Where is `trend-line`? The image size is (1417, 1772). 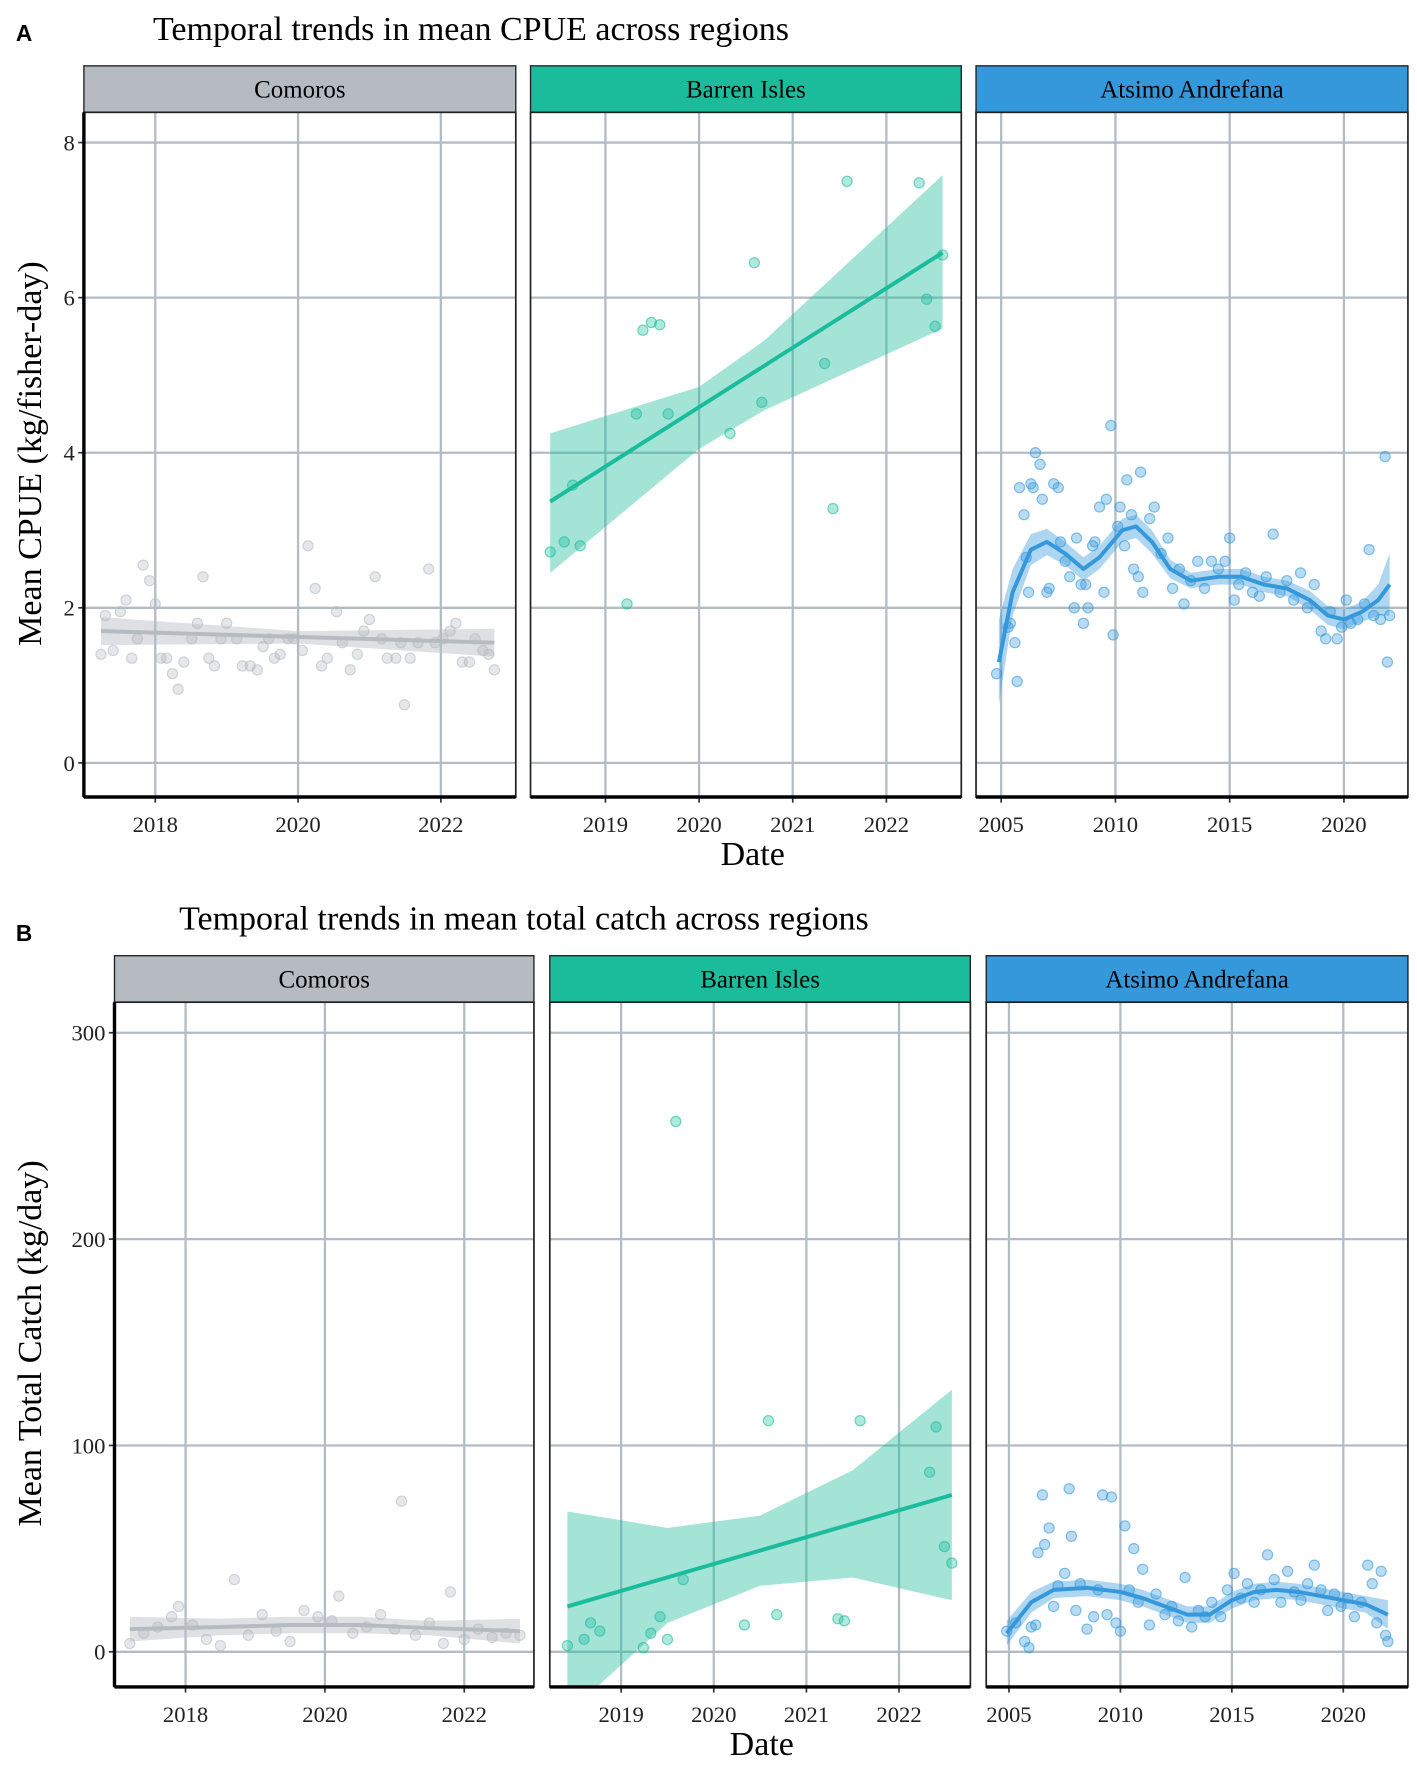 trend-line is located at coordinates (746, 377).